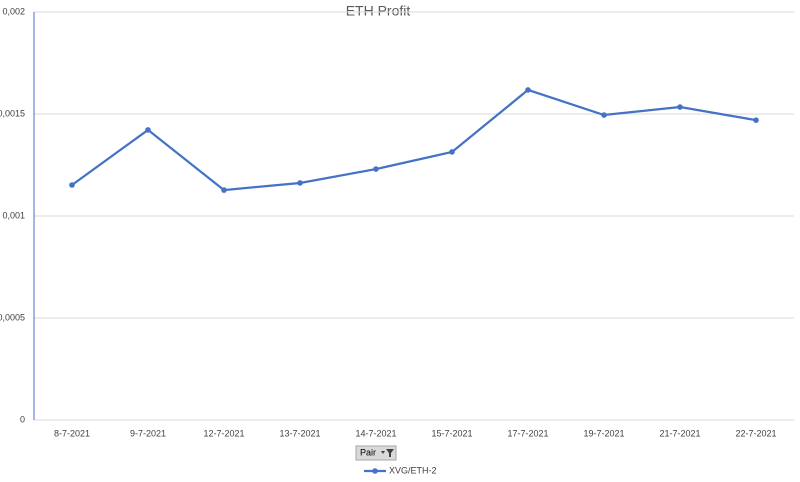 The width and height of the screenshot is (800, 482). I want to click on filter-button-box, so click(376, 453).